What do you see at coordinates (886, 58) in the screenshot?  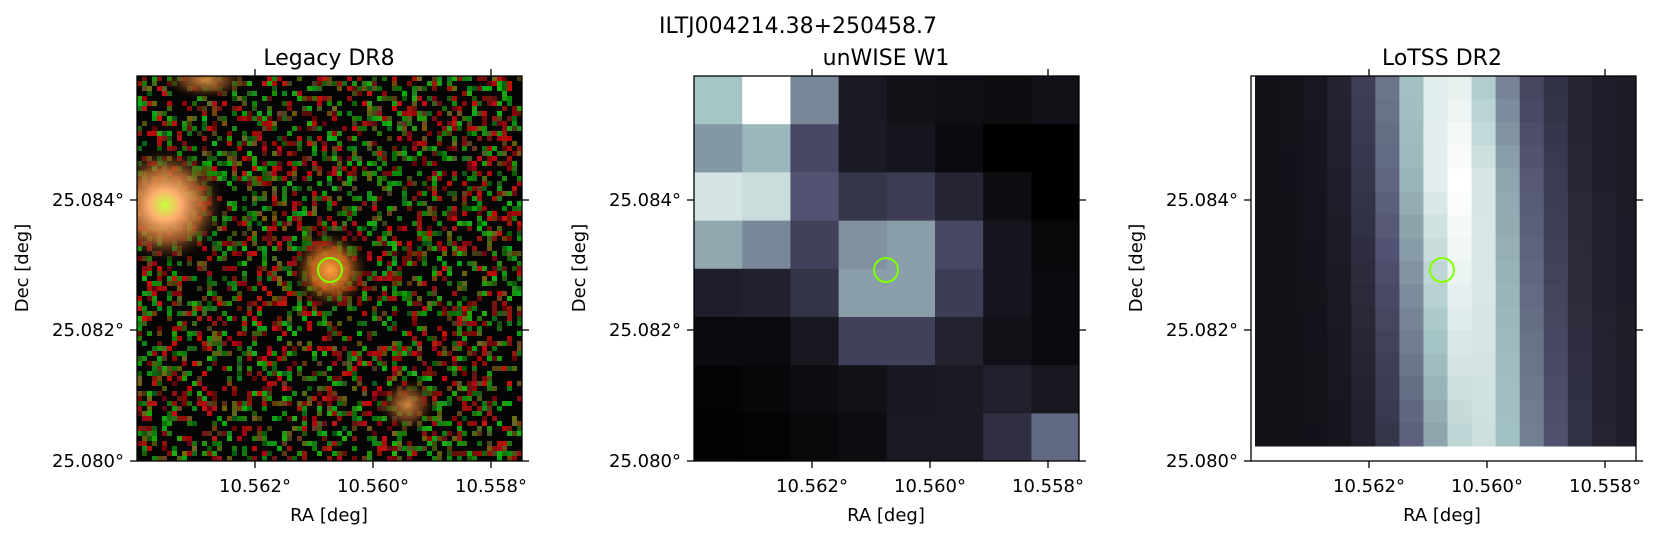 I see `panel-title: unWISE W1` at bounding box center [886, 58].